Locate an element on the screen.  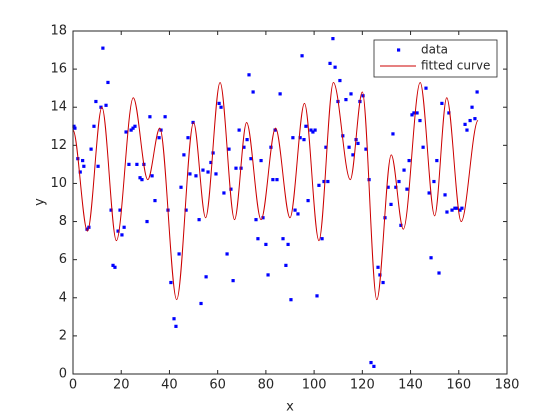
x-tick-label: 120 is located at coordinates (362, 385).